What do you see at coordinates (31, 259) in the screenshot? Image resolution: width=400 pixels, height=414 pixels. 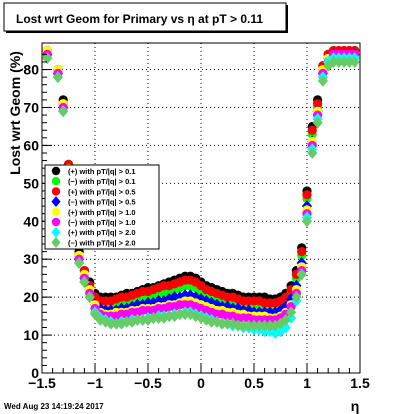 I see `y-tick-label: 30` at bounding box center [31, 259].